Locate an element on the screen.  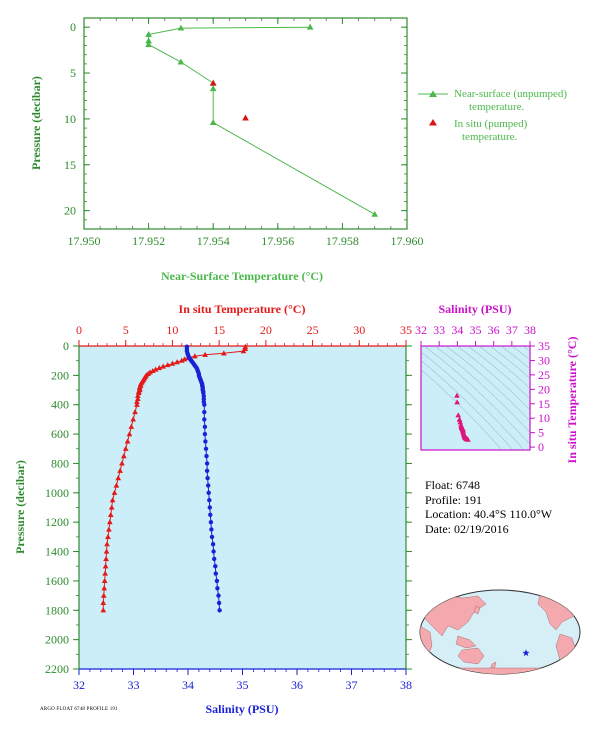
temperature-tick-label: 0 is located at coordinates (79, 330).